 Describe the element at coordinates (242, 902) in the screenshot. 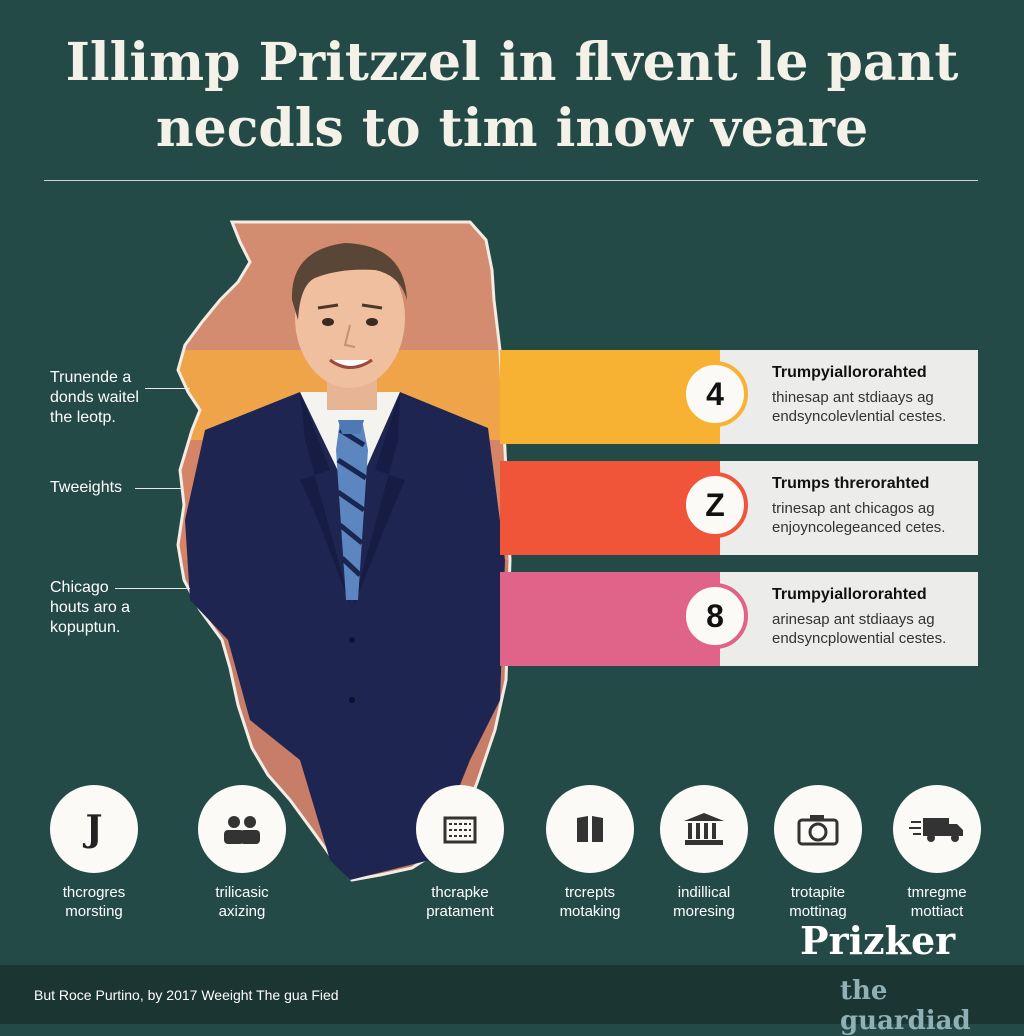

I see `icon-item-2-label: trilicasic axizing` at that location.